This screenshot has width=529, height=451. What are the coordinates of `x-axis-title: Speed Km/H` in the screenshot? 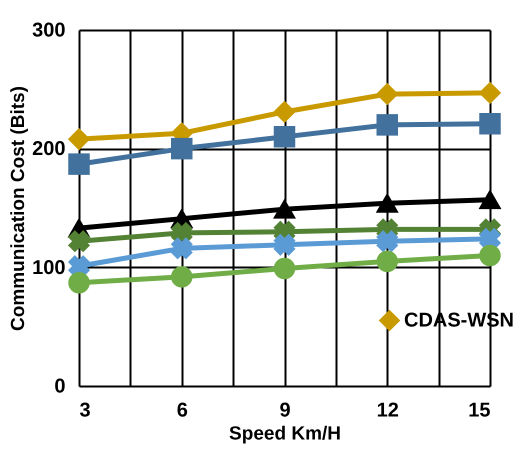 It's located at (285, 434).